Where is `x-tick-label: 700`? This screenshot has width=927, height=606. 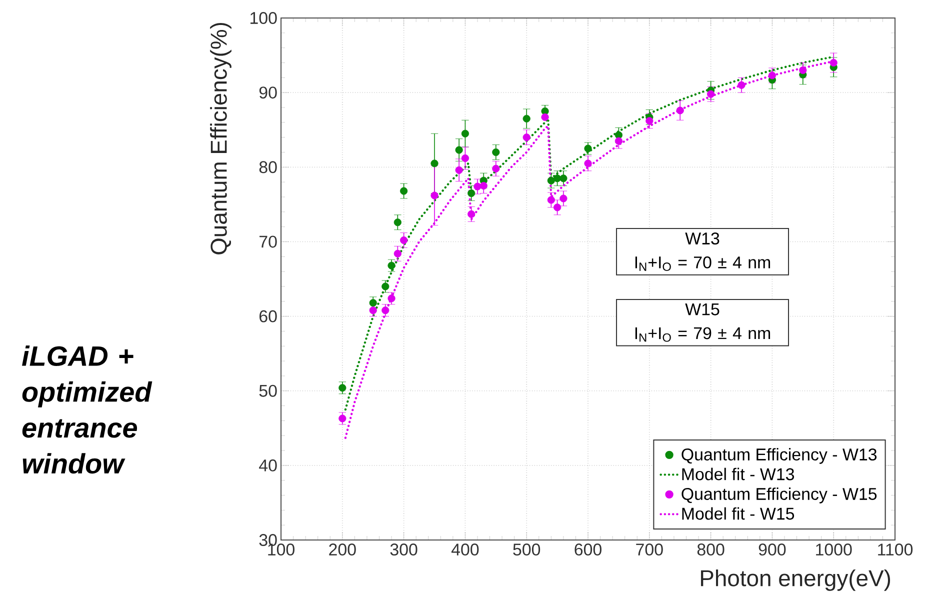 x-tick-label: 700 is located at coordinates (649, 550).